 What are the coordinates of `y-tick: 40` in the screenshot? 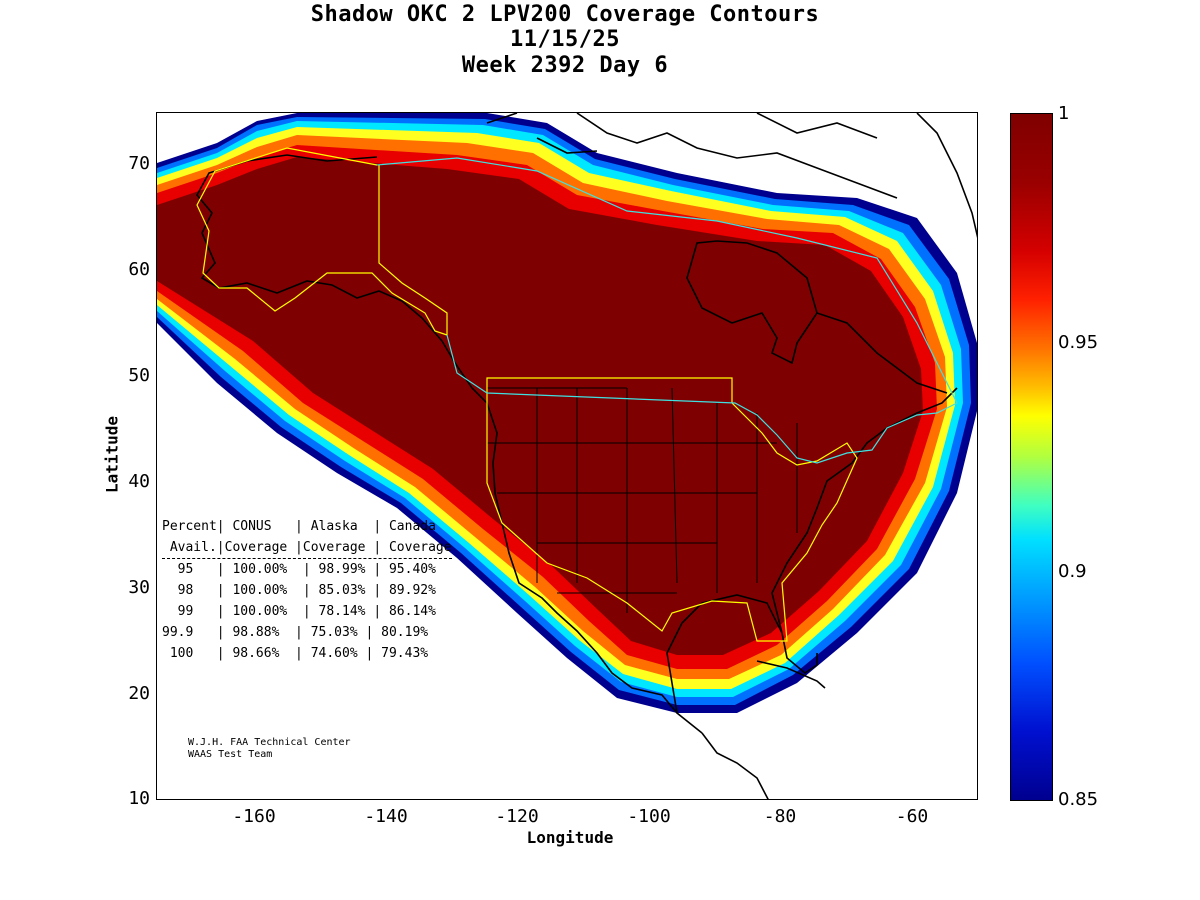 It's located at (139, 481).